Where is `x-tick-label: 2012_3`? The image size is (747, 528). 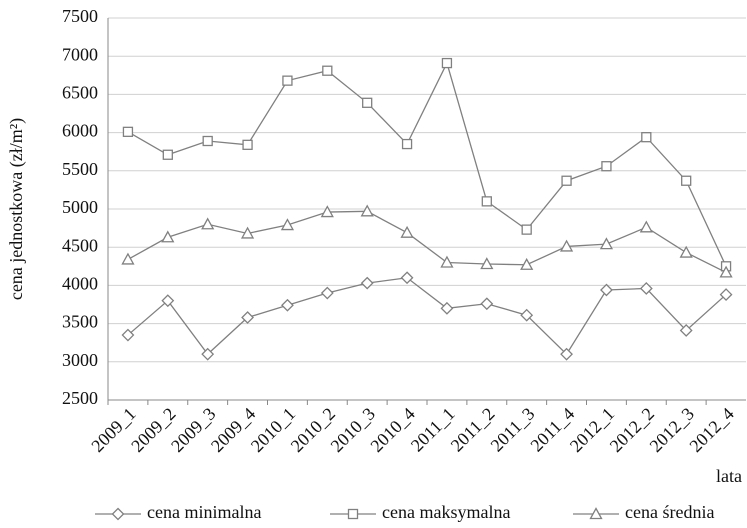 x-tick-label: 2012_3 is located at coordinates (672, 430).